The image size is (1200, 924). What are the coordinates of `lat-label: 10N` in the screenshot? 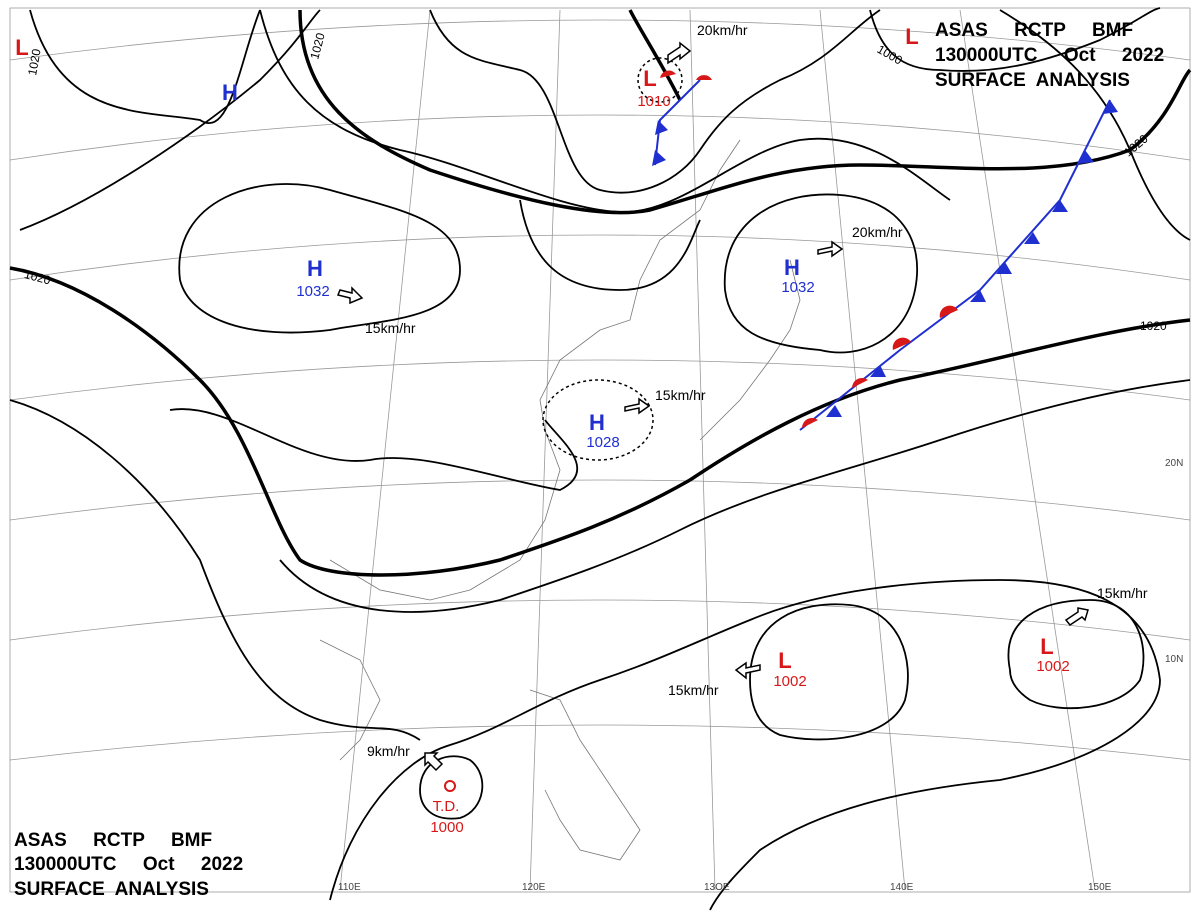 It's located at (1174, 659).